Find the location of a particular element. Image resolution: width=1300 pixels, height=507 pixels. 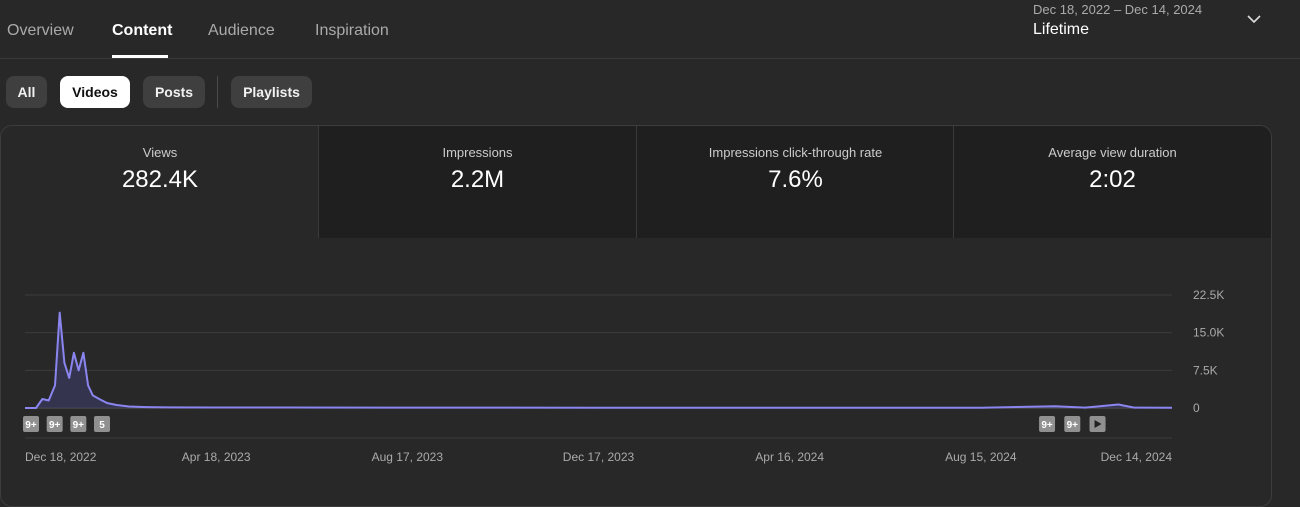

metric-ctr-label: Impressions click-through rate is located at coordinates (795, 152).